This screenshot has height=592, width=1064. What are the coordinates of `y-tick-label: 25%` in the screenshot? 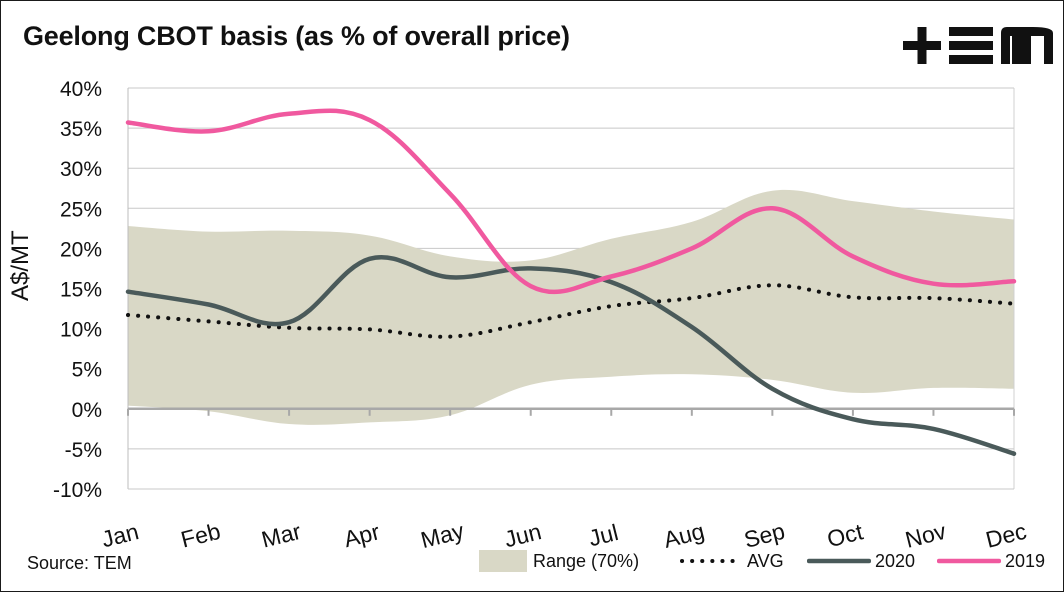 It's located at (81, 209).